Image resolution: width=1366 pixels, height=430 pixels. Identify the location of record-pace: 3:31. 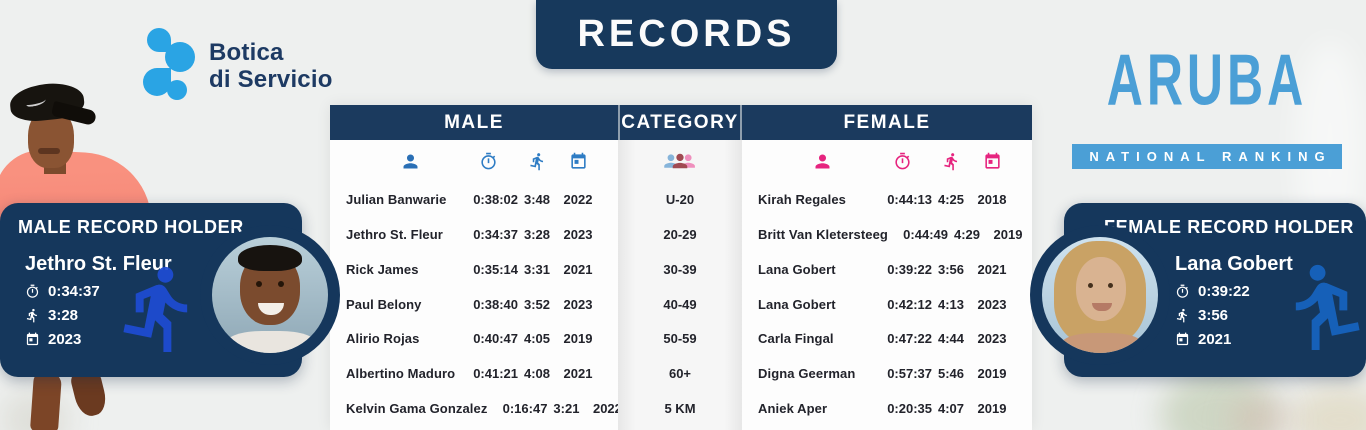
(537, 269).